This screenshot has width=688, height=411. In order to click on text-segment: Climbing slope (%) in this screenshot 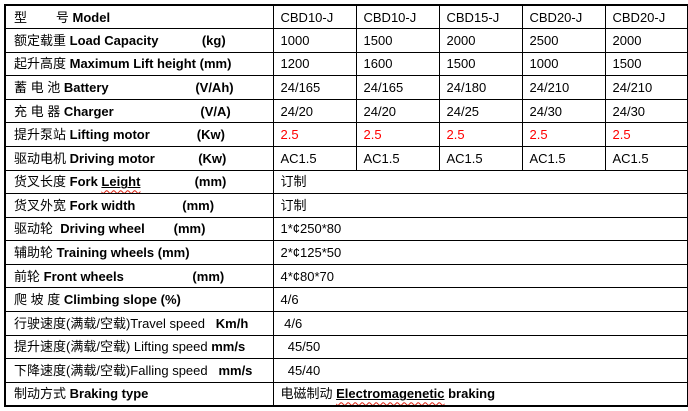, I will do `click(122, 300)`.